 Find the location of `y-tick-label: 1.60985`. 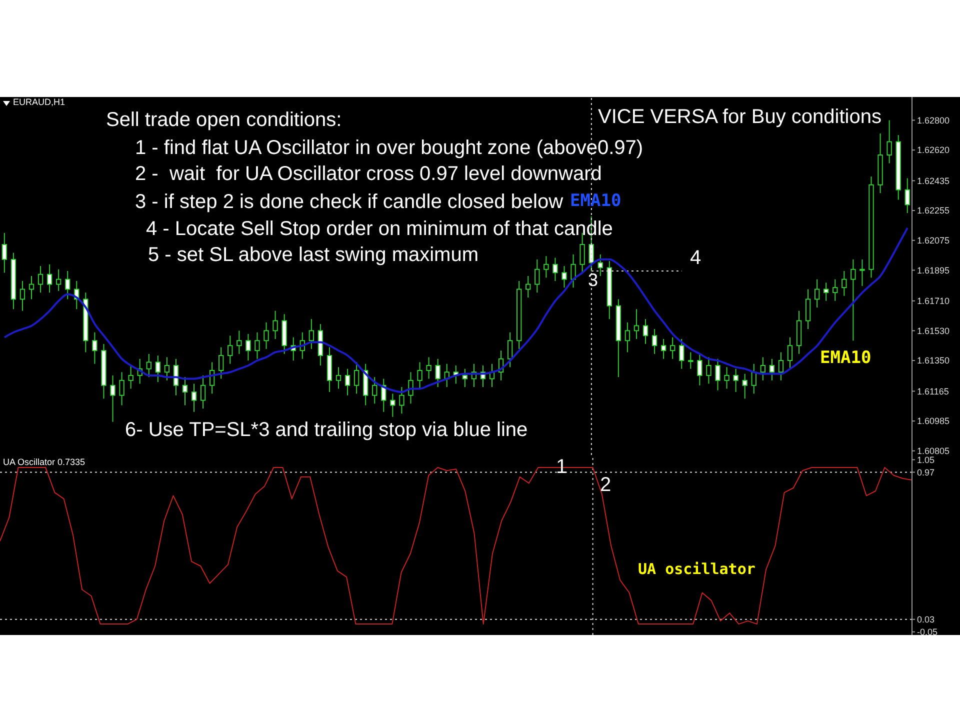

y-tick-label: 1.60985 is located at coordinates (933, 421).